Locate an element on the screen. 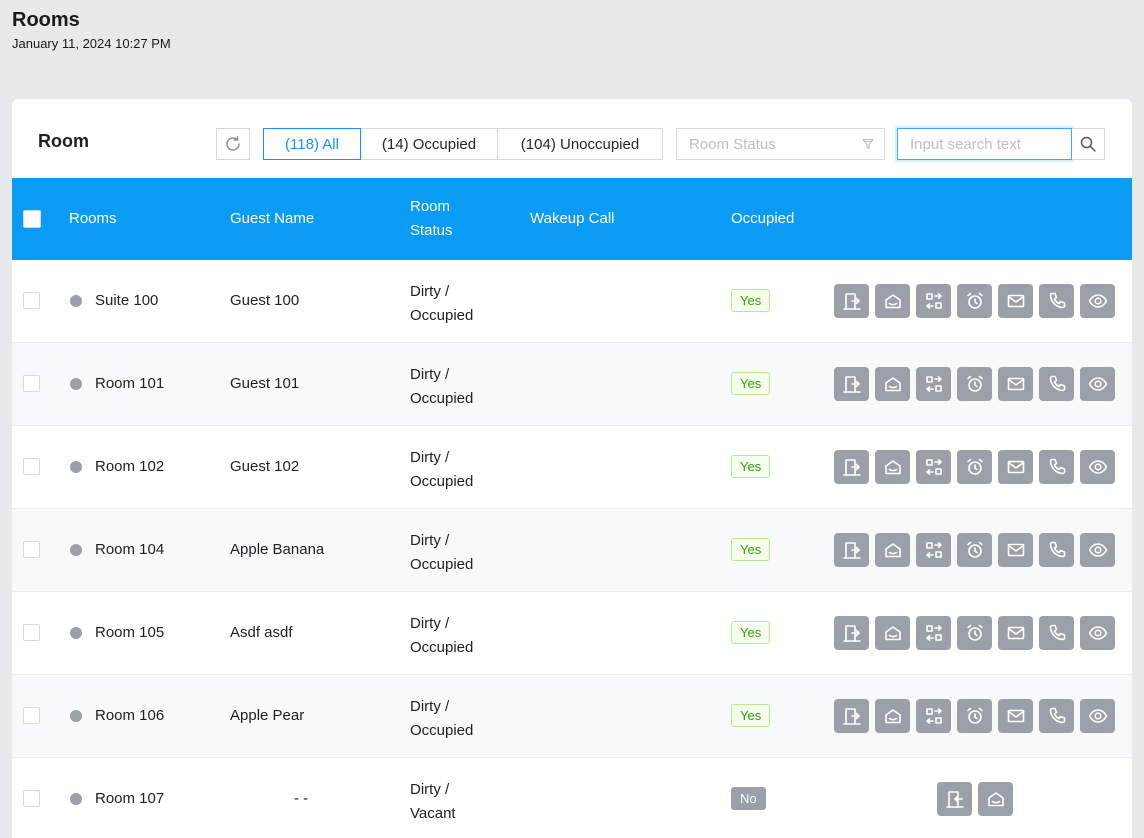  filter-icon is located at coordinates (868, 144).